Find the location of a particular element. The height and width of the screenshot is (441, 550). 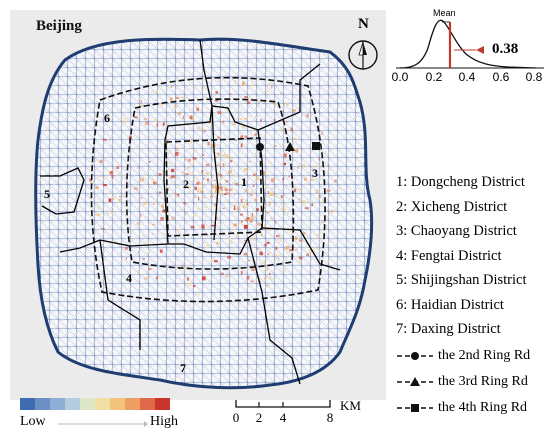

scale-tick: 4 is located at coordinates (283, 417).